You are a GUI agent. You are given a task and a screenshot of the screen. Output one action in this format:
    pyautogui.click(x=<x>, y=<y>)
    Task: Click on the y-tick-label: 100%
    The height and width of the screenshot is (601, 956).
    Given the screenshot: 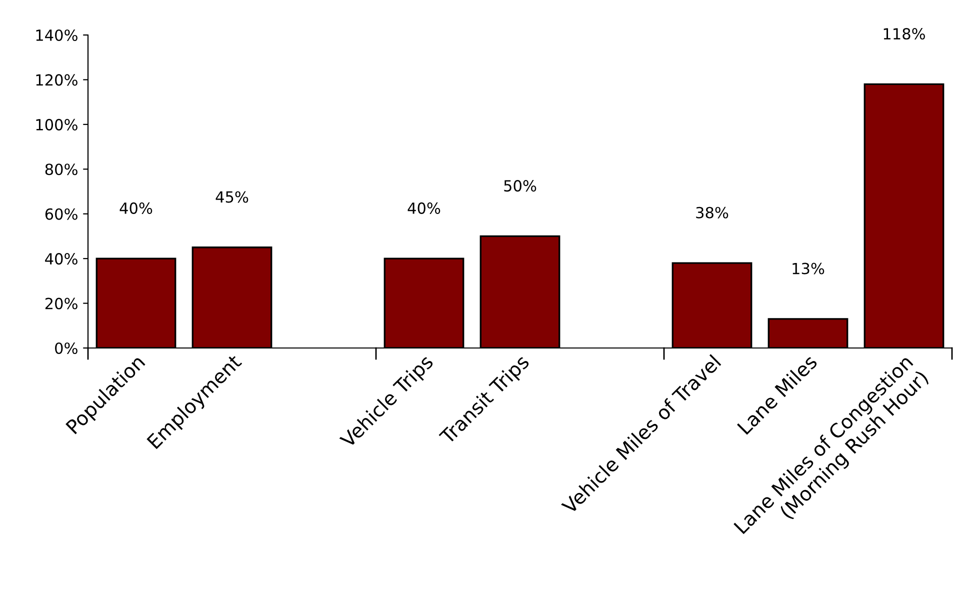 What is the action you would take?
    pyautogui.click(x=57, y=124)
    